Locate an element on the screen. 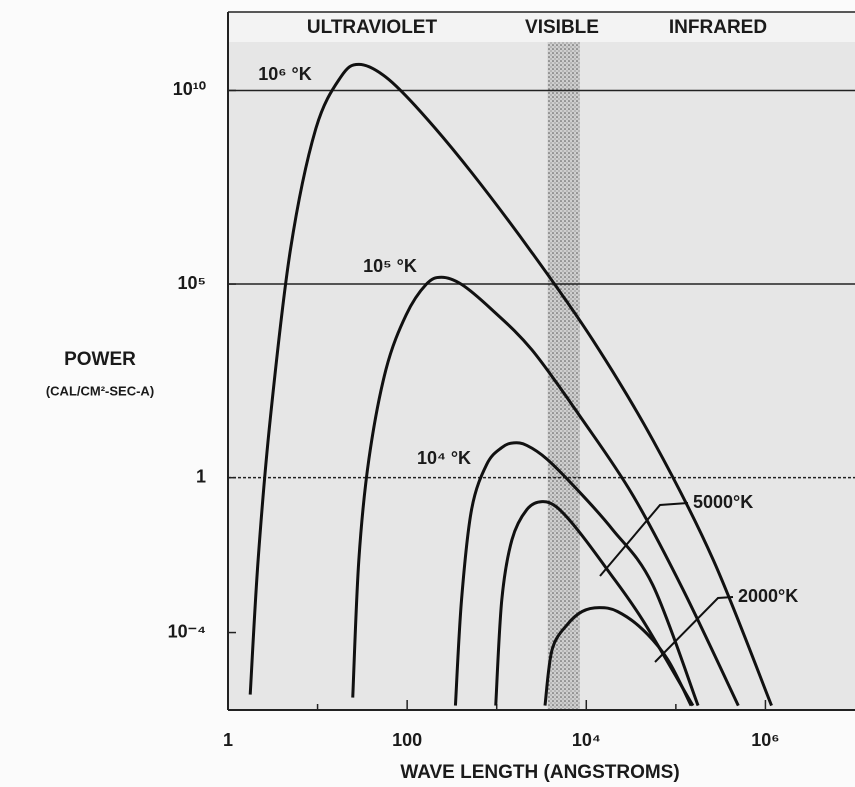  series-label: 10⁶ °K is located at coordinates (285, 74).